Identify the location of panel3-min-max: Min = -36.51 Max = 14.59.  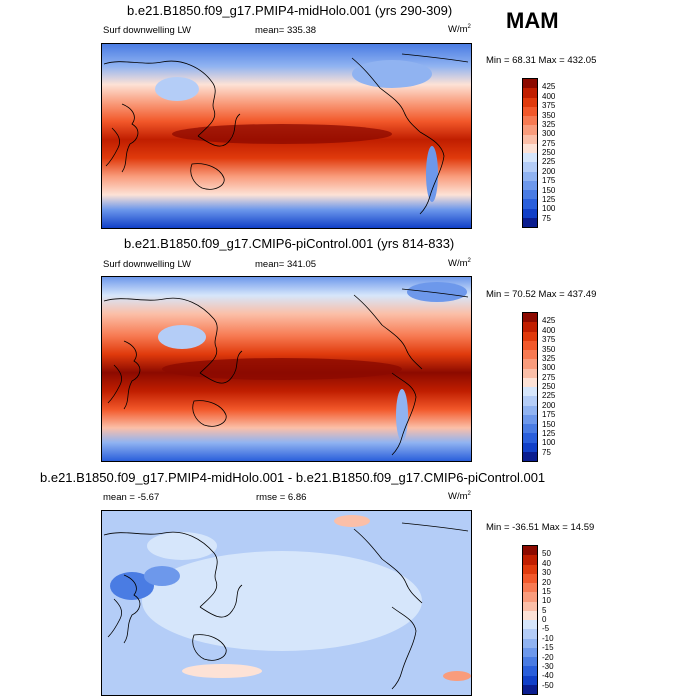
(540, 527).